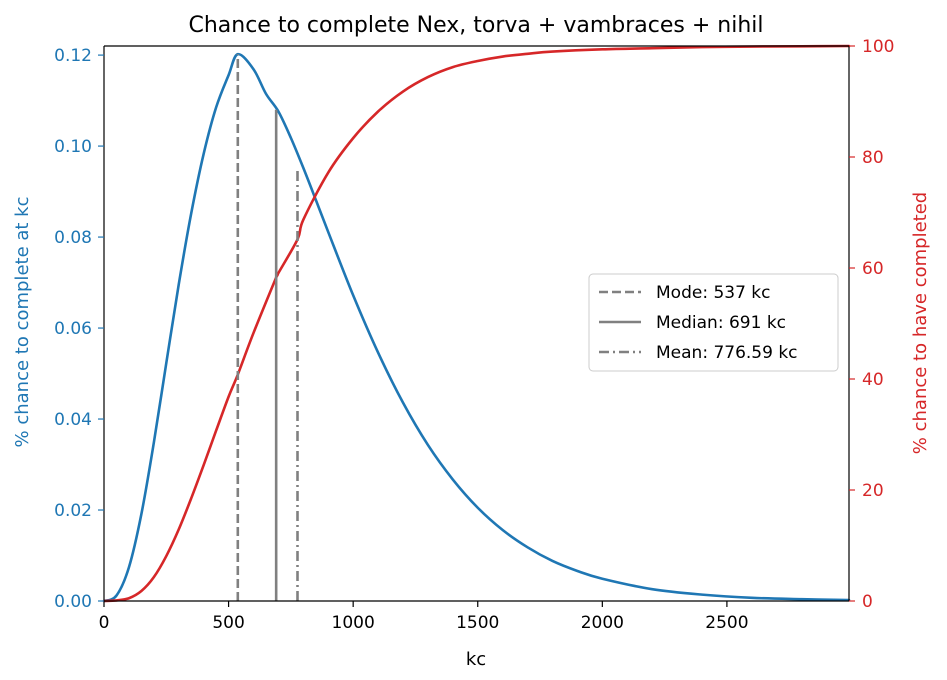 The height and width of the screenshot is (680, 947). What do you see at coordinates (73, 147) in the screenshot?
I see `y-left-tick-label: 0.10` at bounding box center [73, 147].